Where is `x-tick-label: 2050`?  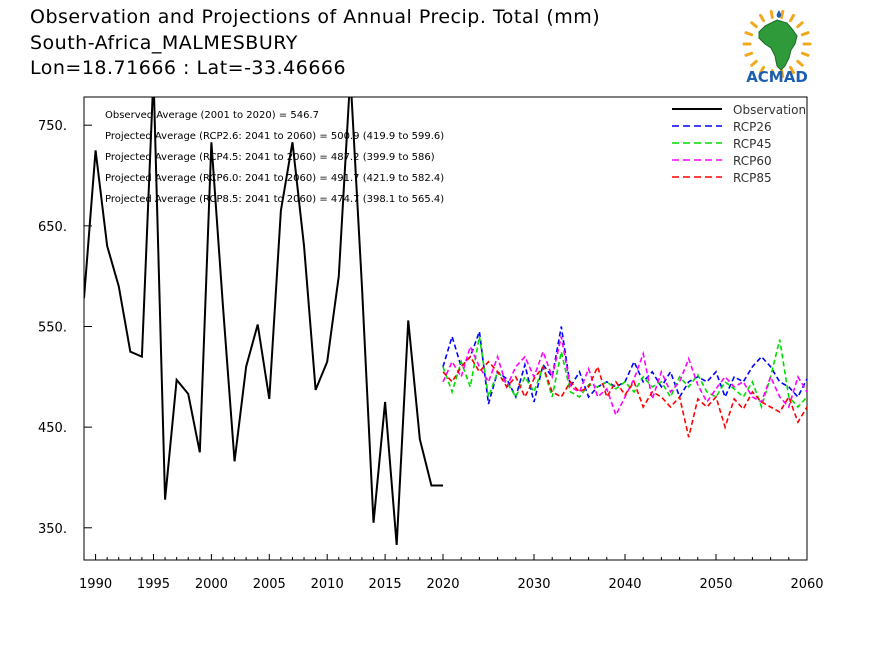 x-tick-label: 2050 is located at coordinates (715, 584).